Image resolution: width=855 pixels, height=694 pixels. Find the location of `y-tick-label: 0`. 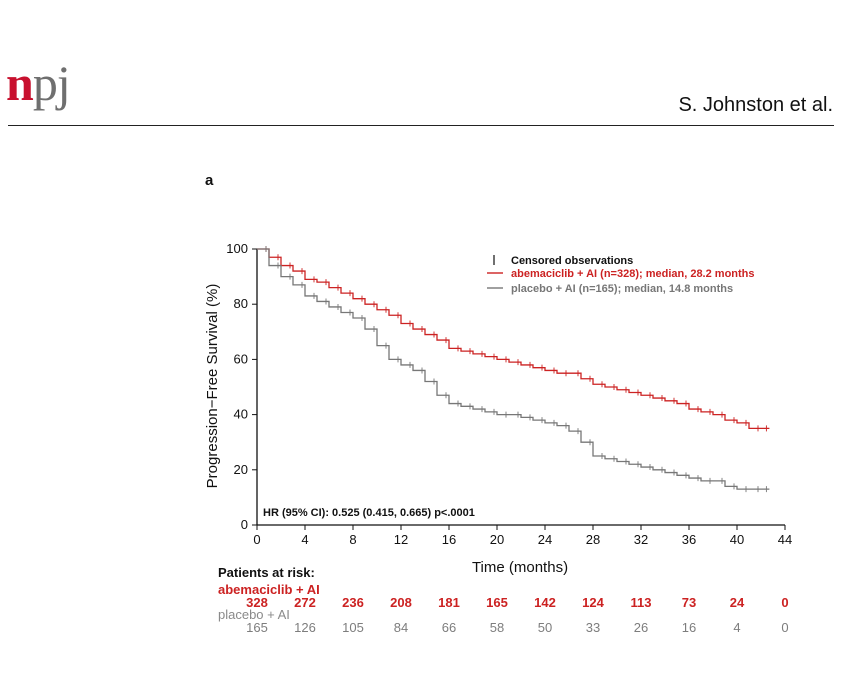

y-tick-label: 0 is located at coordinates (244, 524).